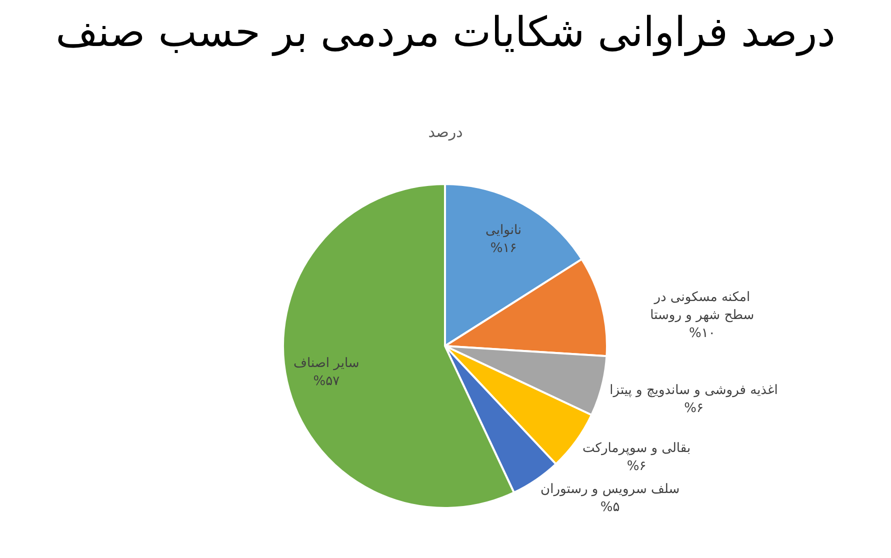  Describe the element at coordinates (445, 32) in the screenshot. I see `title: درصد فراوانی شکایات مردمی بر حسب صنف` at that location.